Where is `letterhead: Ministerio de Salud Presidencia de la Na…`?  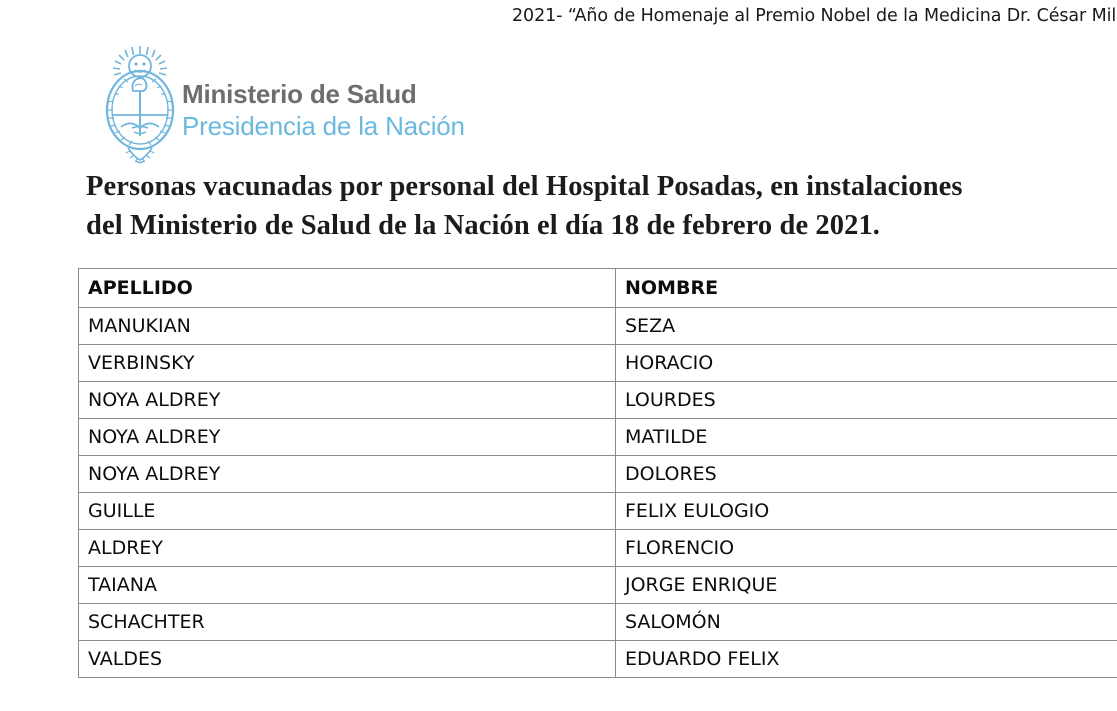
letterhead: Ministerio de Salud Presidencia de la Na… is located at coordinates (318, 105).